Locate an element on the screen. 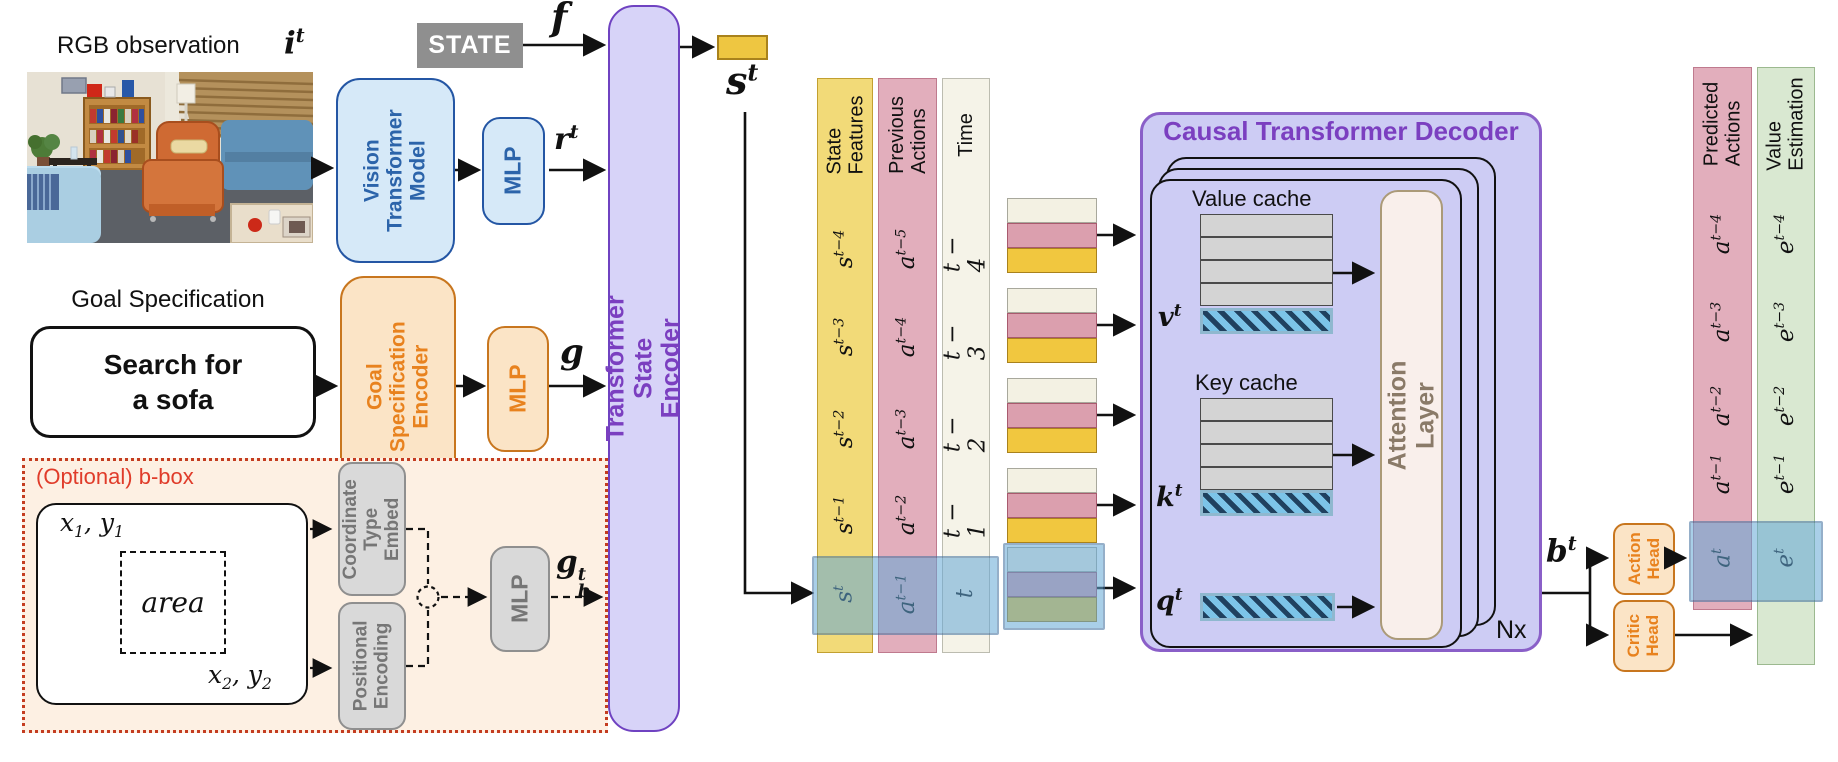  column-state-features: State Features st−4 st−3 st−2 st−1 st is located at coordinates (845, 365).